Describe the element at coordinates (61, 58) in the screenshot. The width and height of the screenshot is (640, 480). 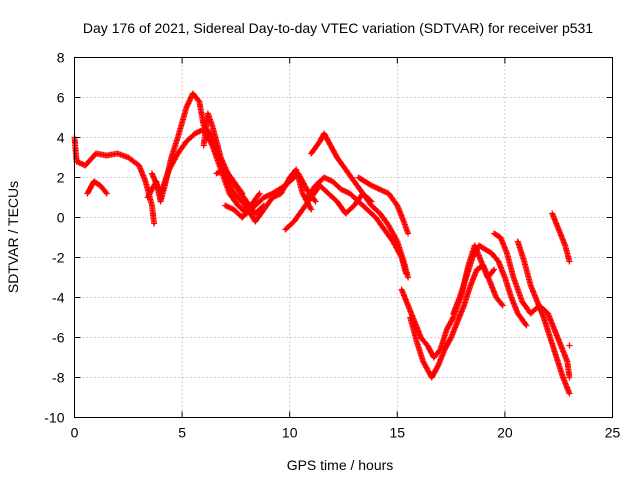
I see `y-tick-label: 8` at that location.